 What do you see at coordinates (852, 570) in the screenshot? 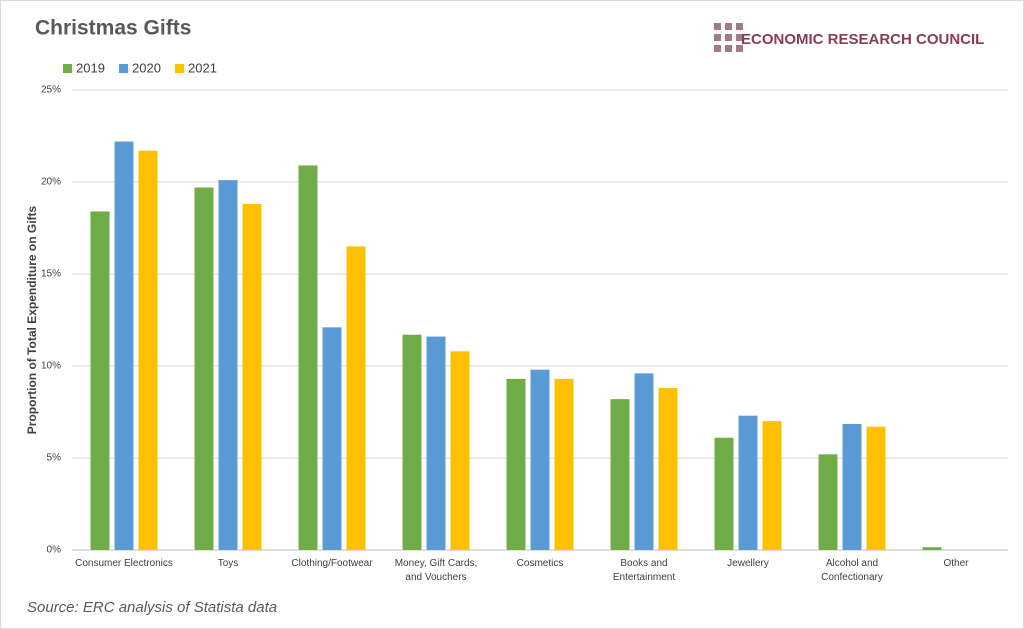
I see `x-tick-label: Alcohol and Confectionary` at bounding box center [852, 570].